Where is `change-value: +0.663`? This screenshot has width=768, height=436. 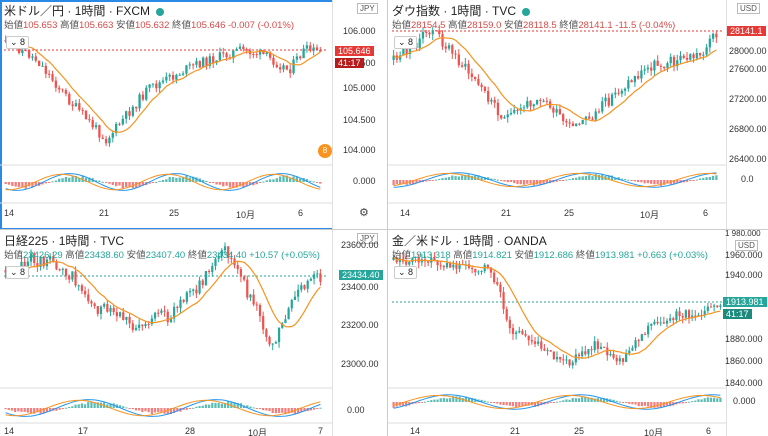
change-value: +0.663 is located at coordinates (652, 255).